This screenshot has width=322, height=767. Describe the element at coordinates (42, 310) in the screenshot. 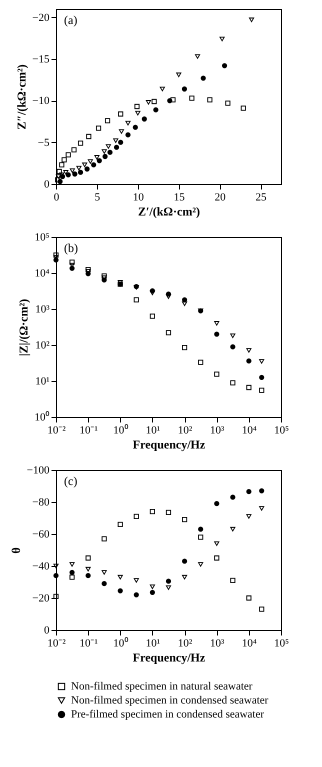

I see `y-tick-label: 10³` at that location.